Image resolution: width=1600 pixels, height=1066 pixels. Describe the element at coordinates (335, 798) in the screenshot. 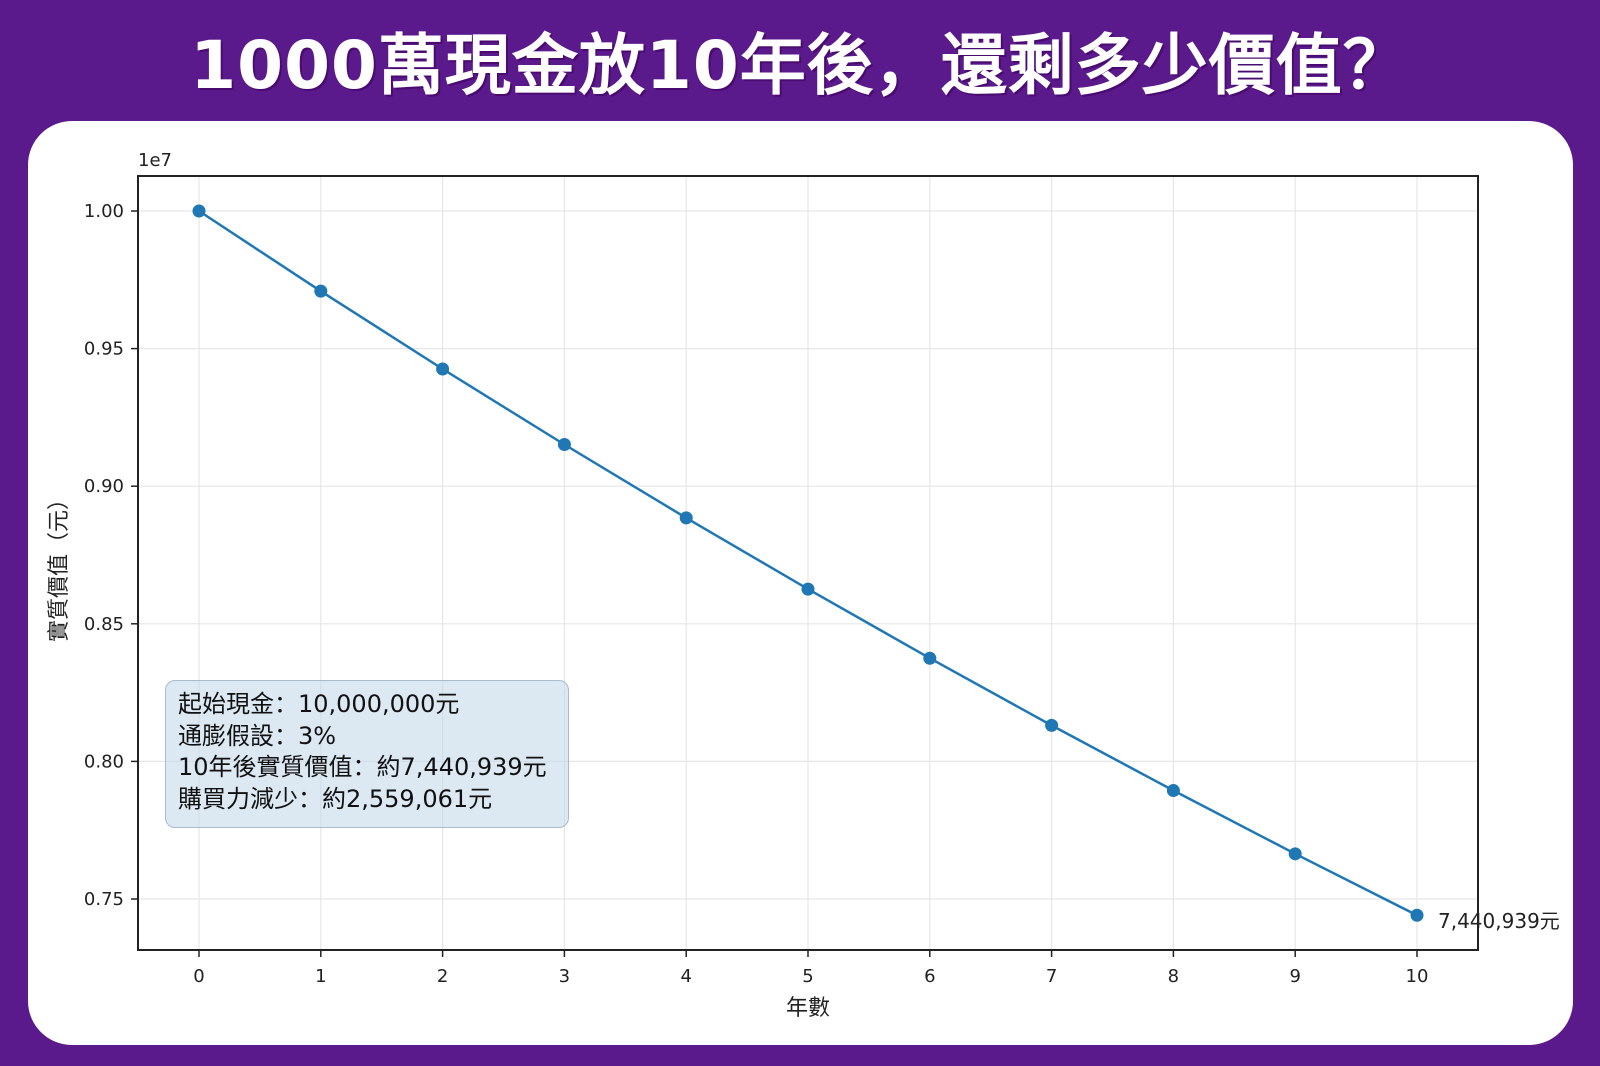

I see `info-purchasing-power-loss: 購買力減少：約2,559,061元` at that location.